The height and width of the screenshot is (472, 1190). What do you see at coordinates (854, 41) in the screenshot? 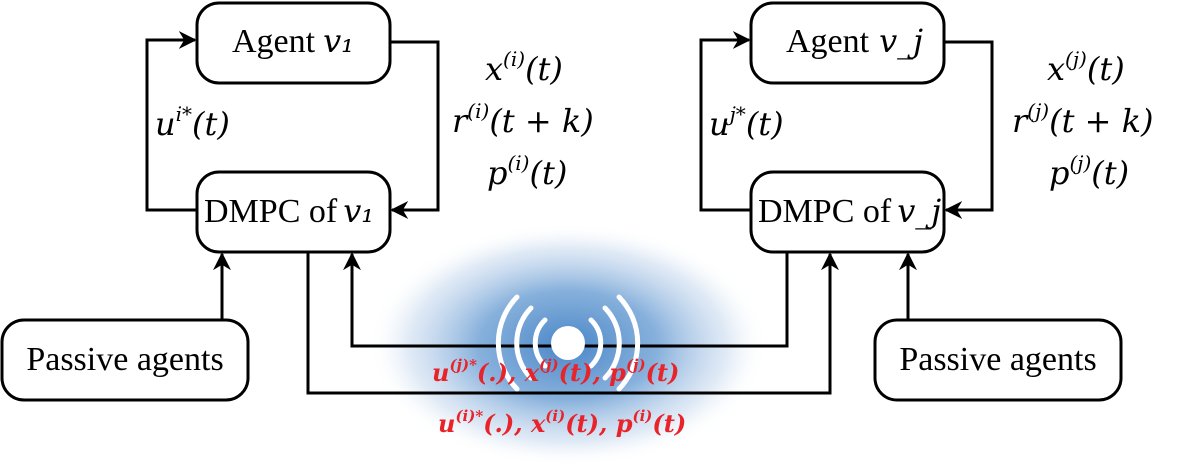
I see `agent-vj-label: Agent v_j` at bounding box center [854, 41].